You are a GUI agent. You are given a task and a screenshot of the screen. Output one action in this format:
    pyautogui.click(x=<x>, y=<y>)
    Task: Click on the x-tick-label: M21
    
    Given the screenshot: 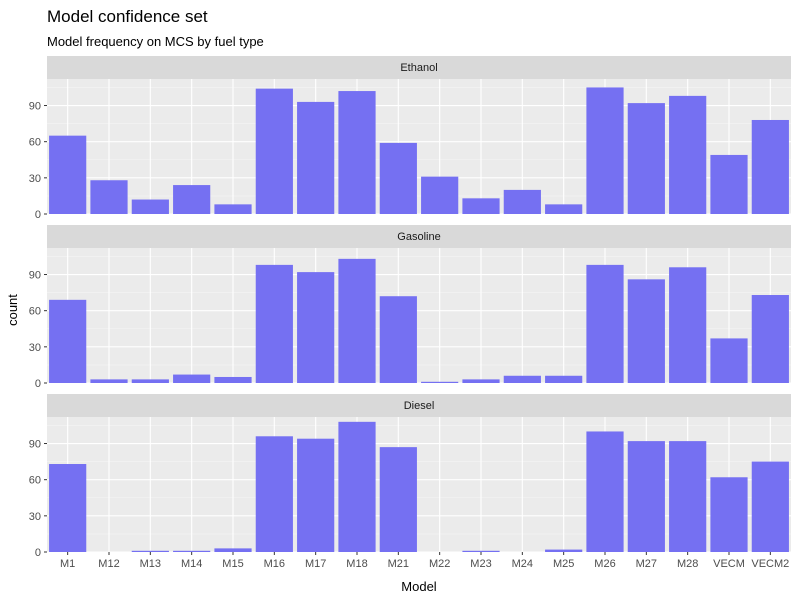 What is the action you would take?
    pyautogui.click(x=398, y=564)
    